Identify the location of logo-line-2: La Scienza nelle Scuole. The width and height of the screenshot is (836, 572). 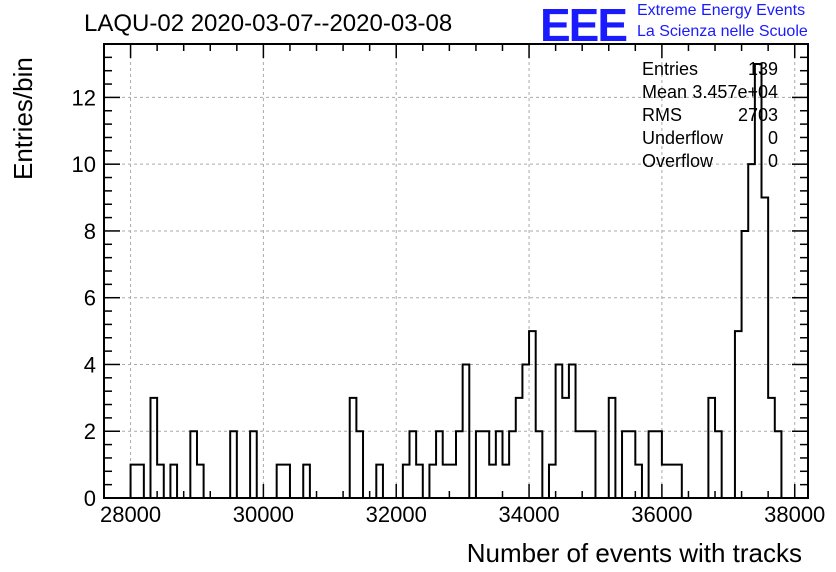
(722, 31).